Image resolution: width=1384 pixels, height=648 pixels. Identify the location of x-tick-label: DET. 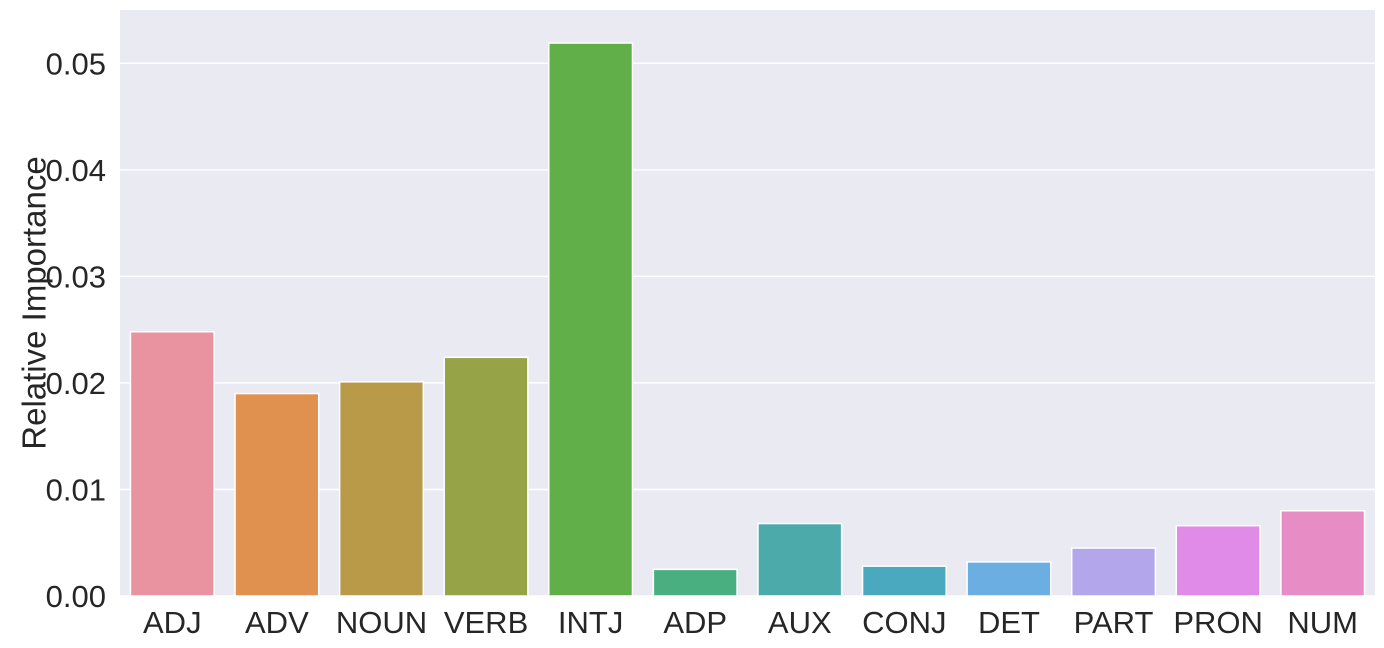
(1009, 622).